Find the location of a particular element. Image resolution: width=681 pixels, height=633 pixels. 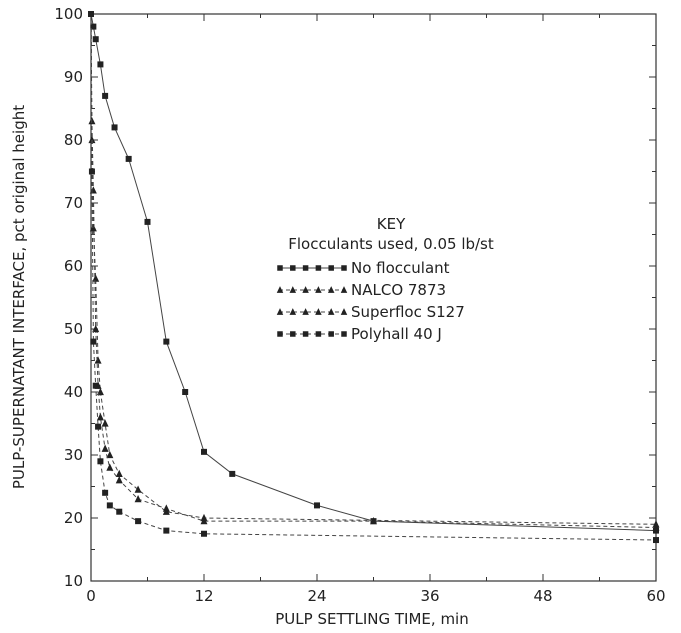

y-tick-label: 80 is located at coordinates (73, 140).